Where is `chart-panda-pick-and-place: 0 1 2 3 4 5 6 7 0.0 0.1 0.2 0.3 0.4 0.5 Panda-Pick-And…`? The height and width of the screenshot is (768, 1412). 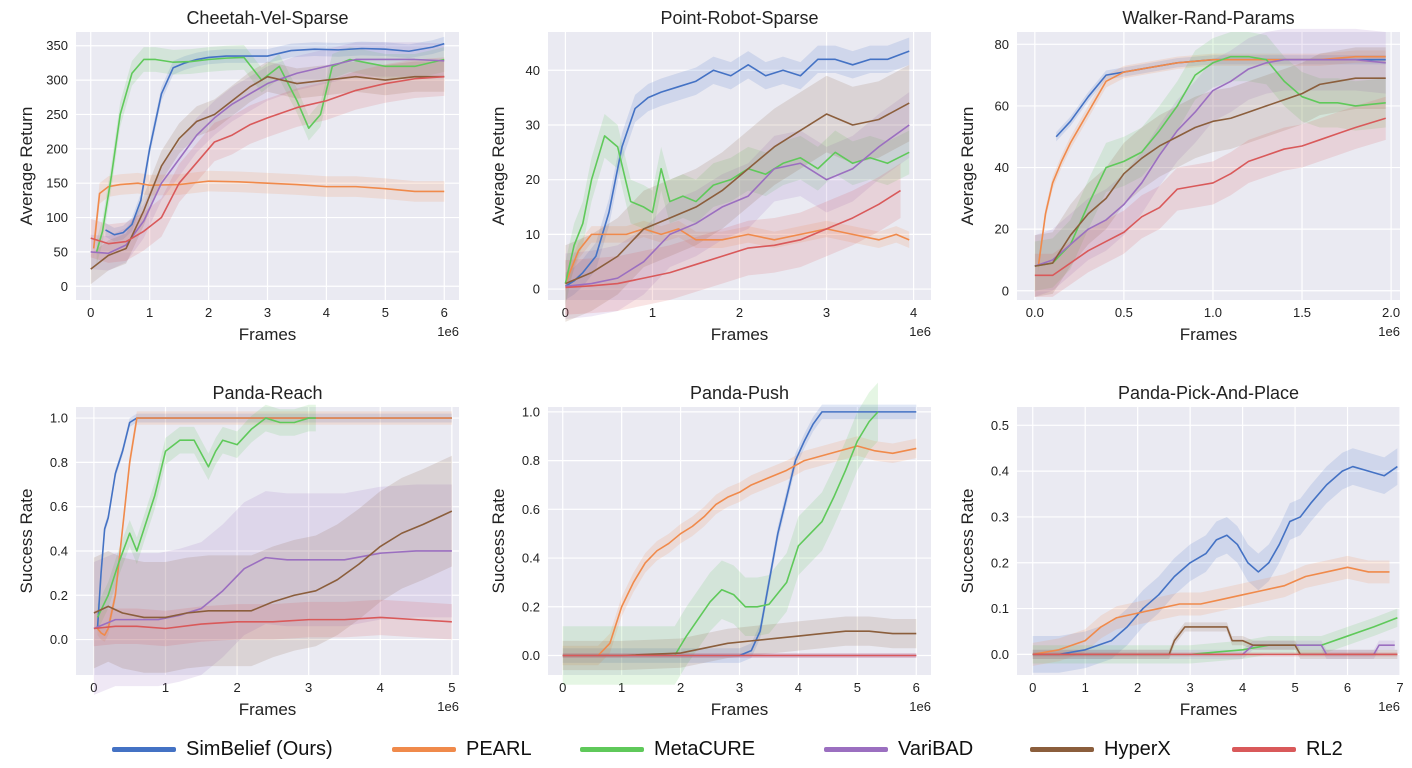 chart-panda-pick-and-place: 0 1 2 3 4 5 6 7 0.0 0.1 0.2 0.3 0.4 0.5 Panda-Pick-And… is located at coordinates (1181, 551).